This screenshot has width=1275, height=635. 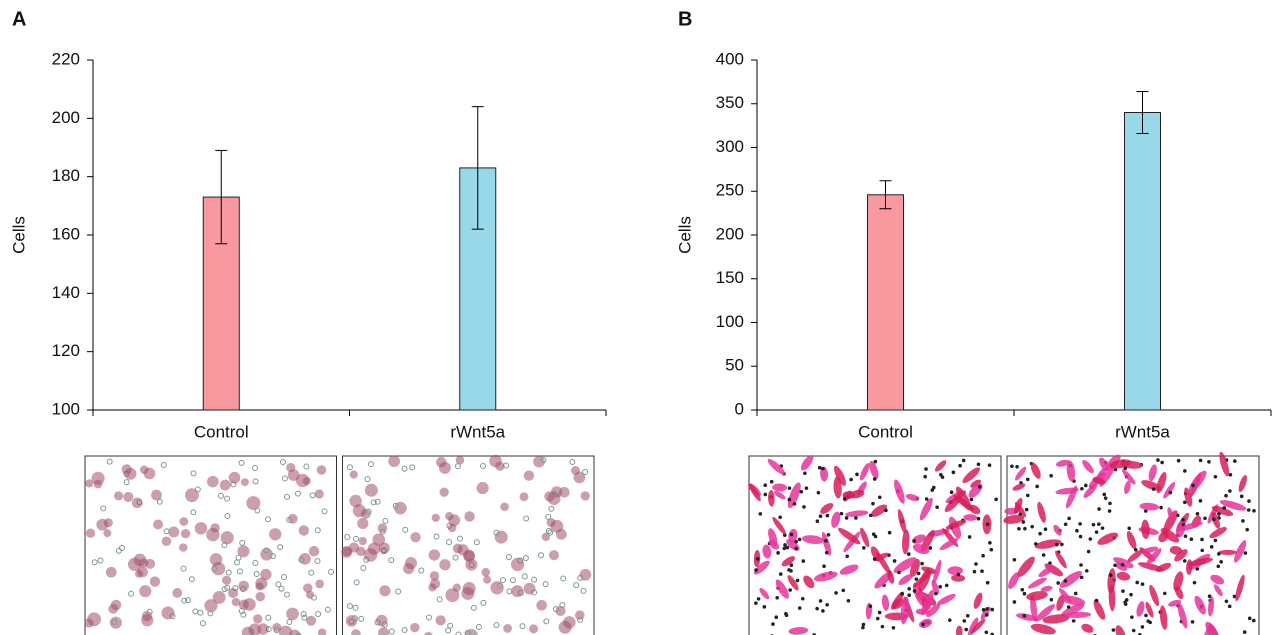 What do you see at coordinates (1142, 431) in the screenshot?
I see `x-tick-label: rWnt5a` at bounding box center [1142, 431].